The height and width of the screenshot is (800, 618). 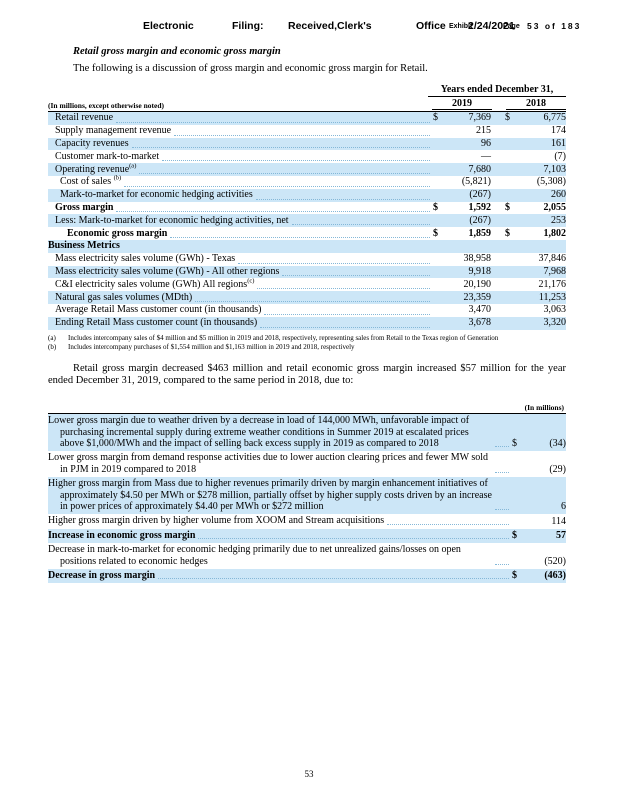 What do you see at coordinates (486, 143) in the screenshot?
I see `value-2019: 96` at bounding box center [486, 143].